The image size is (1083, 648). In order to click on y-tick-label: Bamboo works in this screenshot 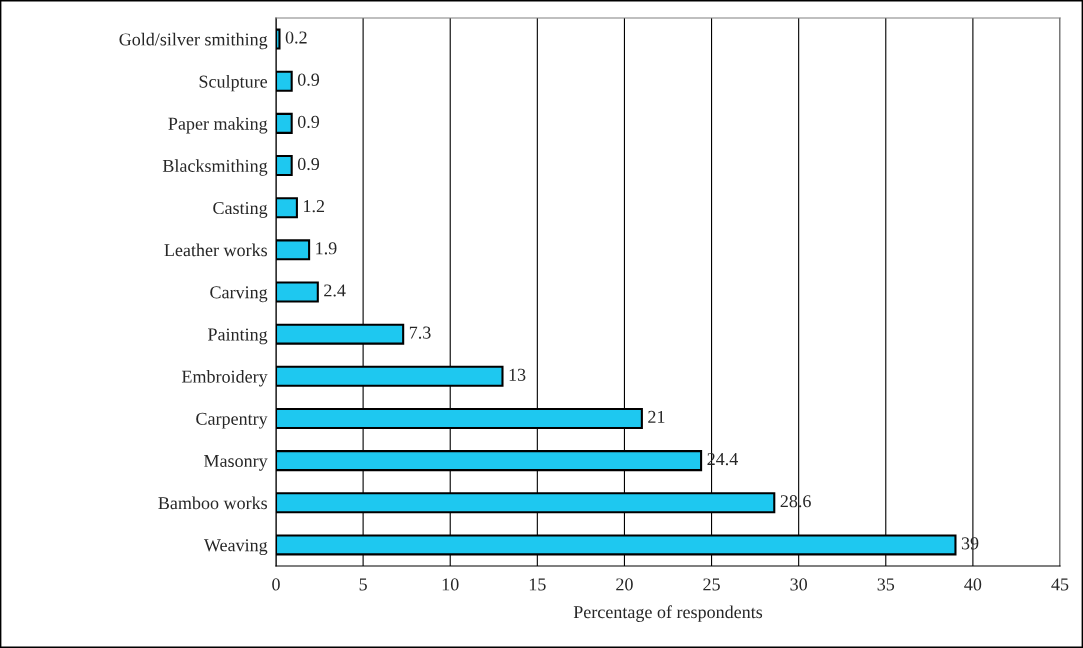, I will do `click(213, 503)`.